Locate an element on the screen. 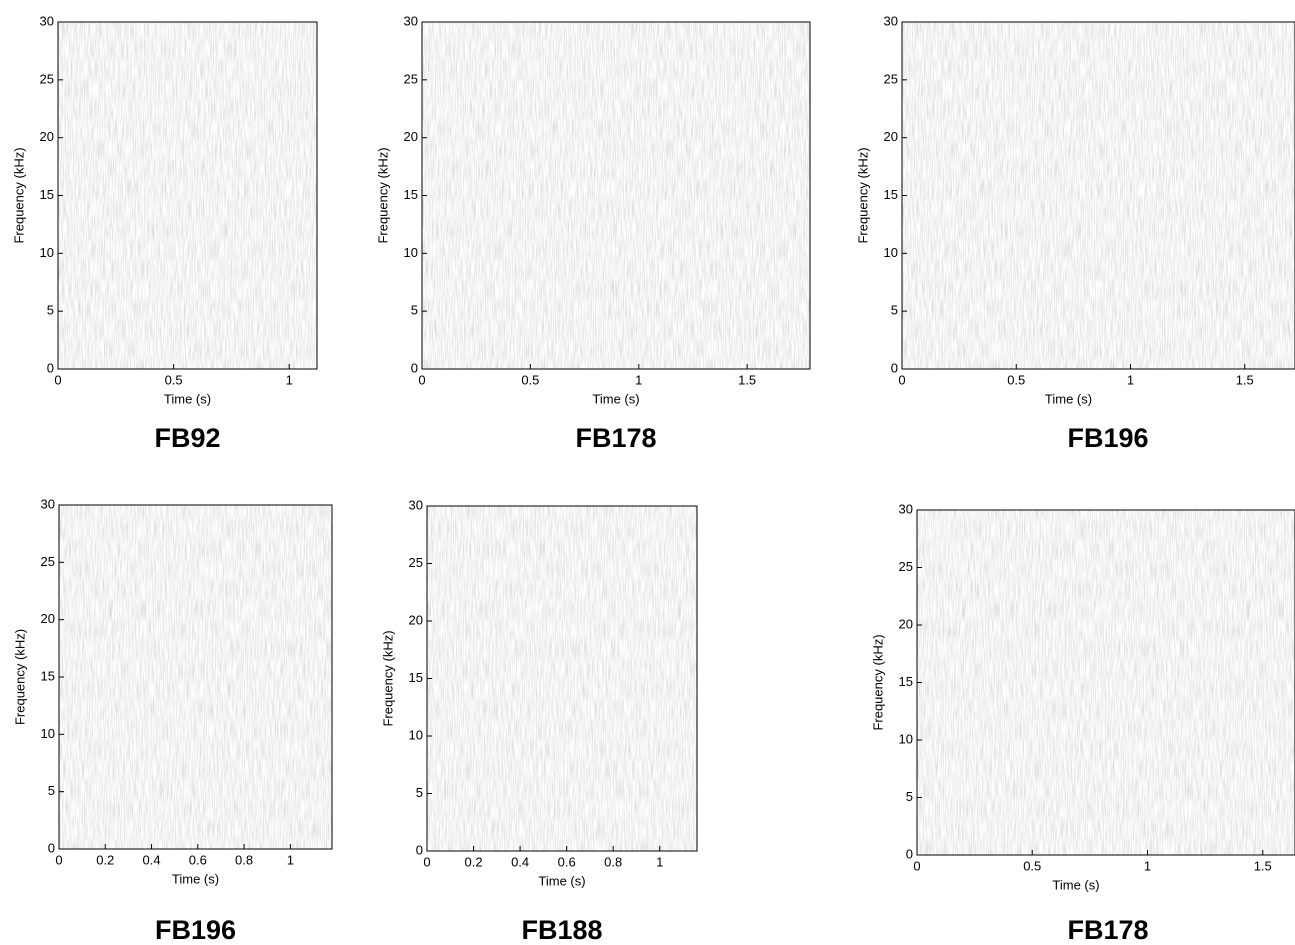 This screenshot has width=1295, height=945. panel-title: FB92 is located at coordinates (187, 438).